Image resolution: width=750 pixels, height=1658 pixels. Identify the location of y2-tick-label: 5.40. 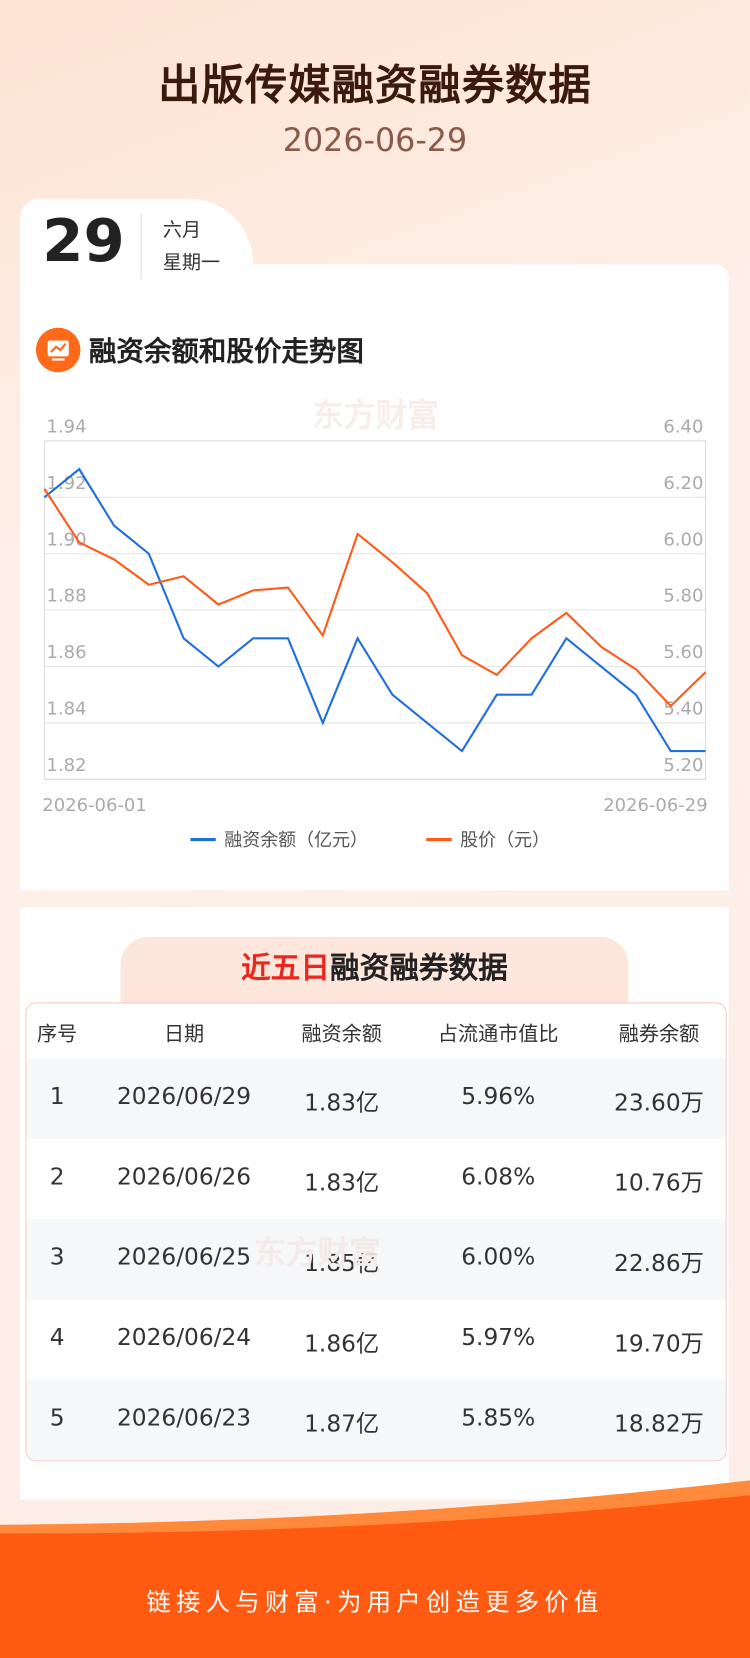
(683, 708).